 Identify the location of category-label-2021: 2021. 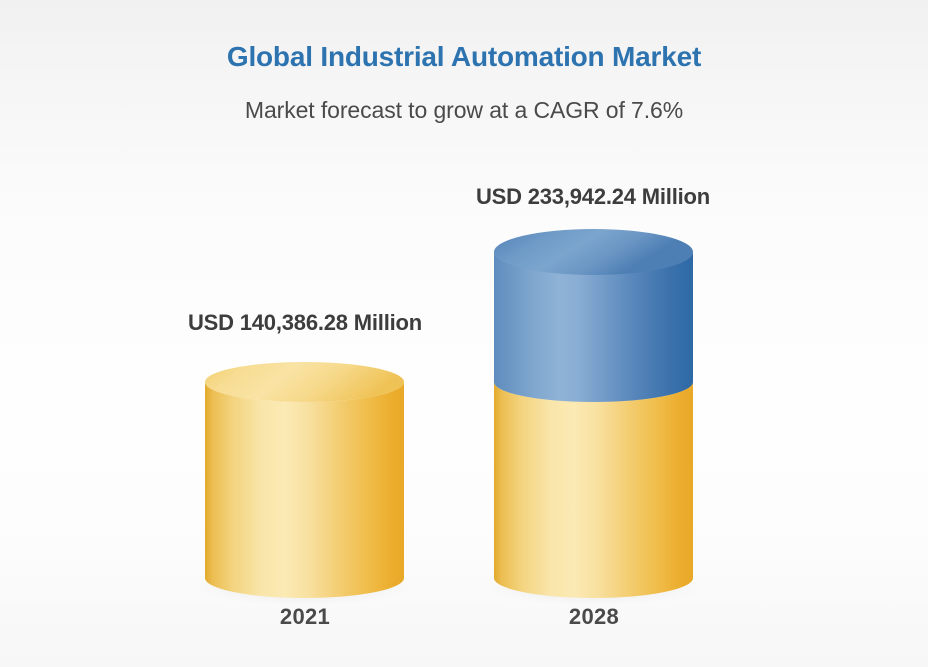
(305, 616).